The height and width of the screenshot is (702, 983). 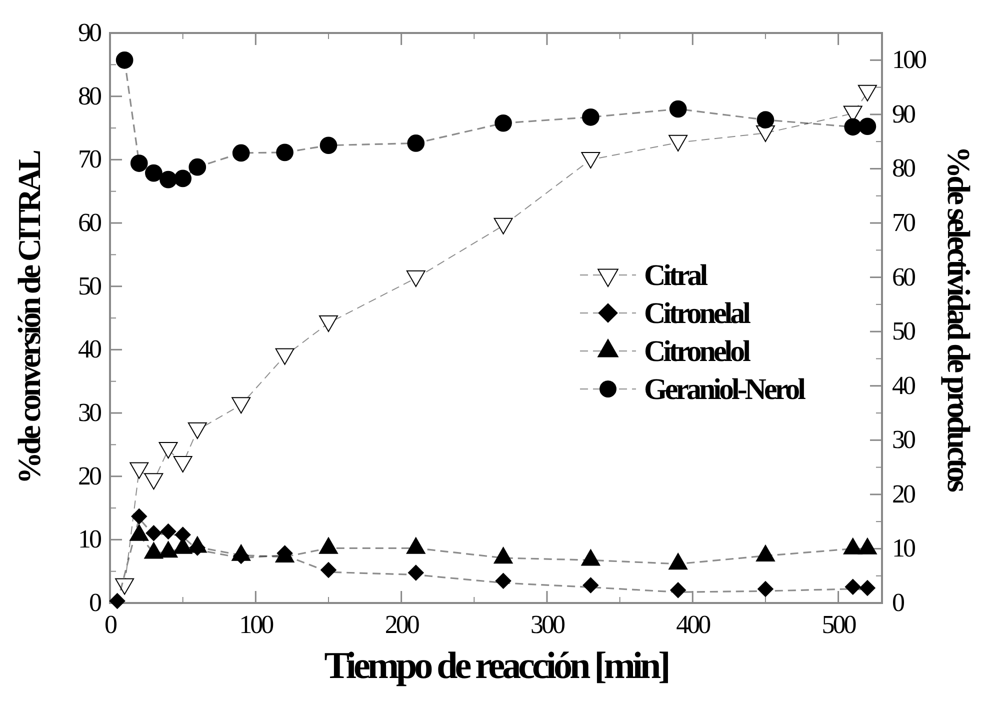 I want to click on y2-tick-label: 0, so click(x=898, y=602).